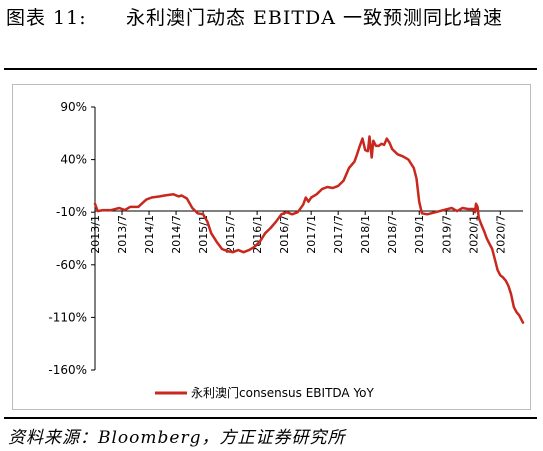  What do you see at coordinates (311, 234) in the screenshot?
I see `x-tick-label: 2017/1` at bounding box center [311, 234].